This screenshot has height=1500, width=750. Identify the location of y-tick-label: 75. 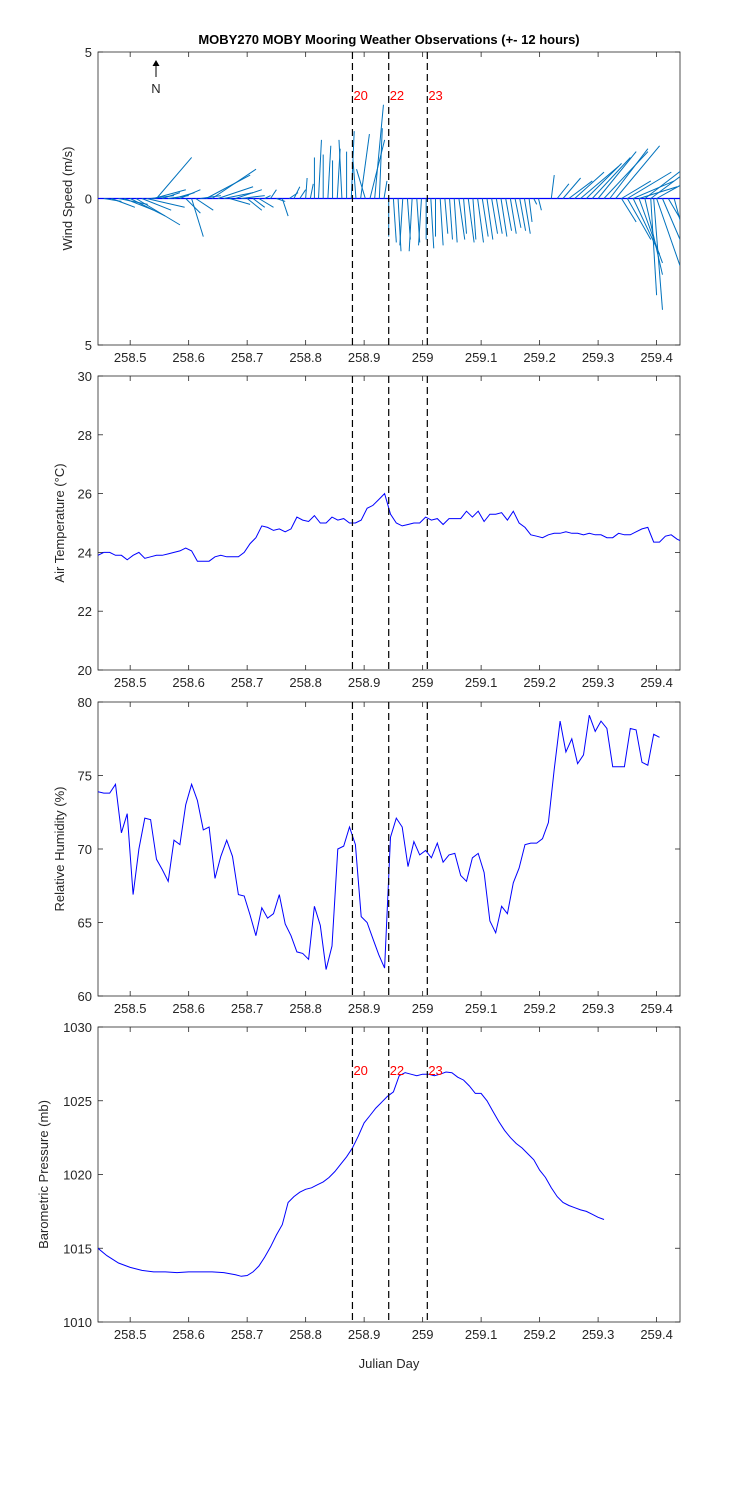
(85, 776).